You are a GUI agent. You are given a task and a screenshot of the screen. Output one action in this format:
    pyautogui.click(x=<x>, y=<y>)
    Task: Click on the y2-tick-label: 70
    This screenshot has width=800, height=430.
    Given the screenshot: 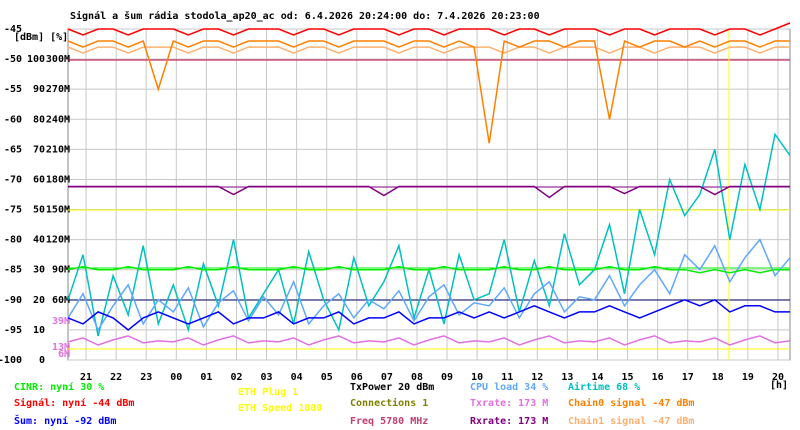 What is the action you would take?
    pyautogui.click(x=39, y=149)
    